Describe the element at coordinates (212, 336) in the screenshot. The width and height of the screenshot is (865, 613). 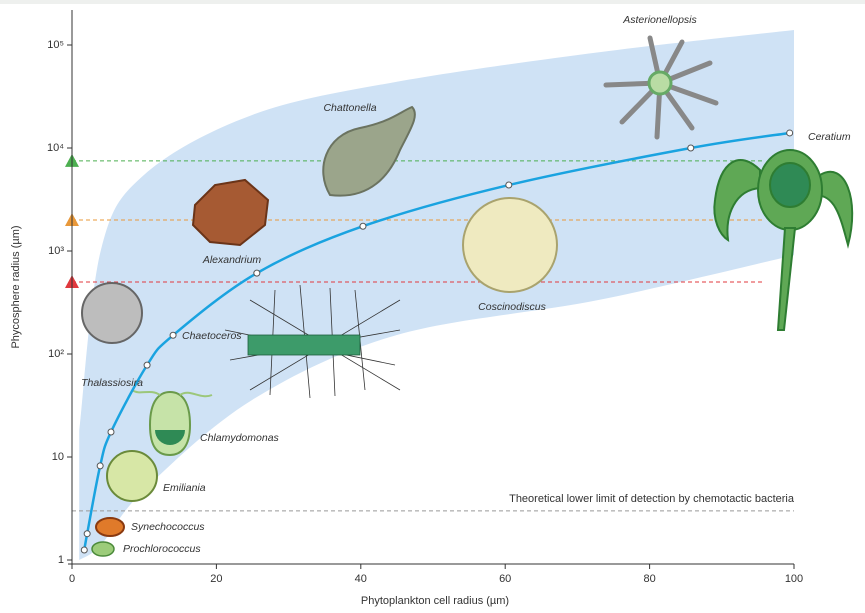
I see `organism-label: Chaetoceros` at that location.